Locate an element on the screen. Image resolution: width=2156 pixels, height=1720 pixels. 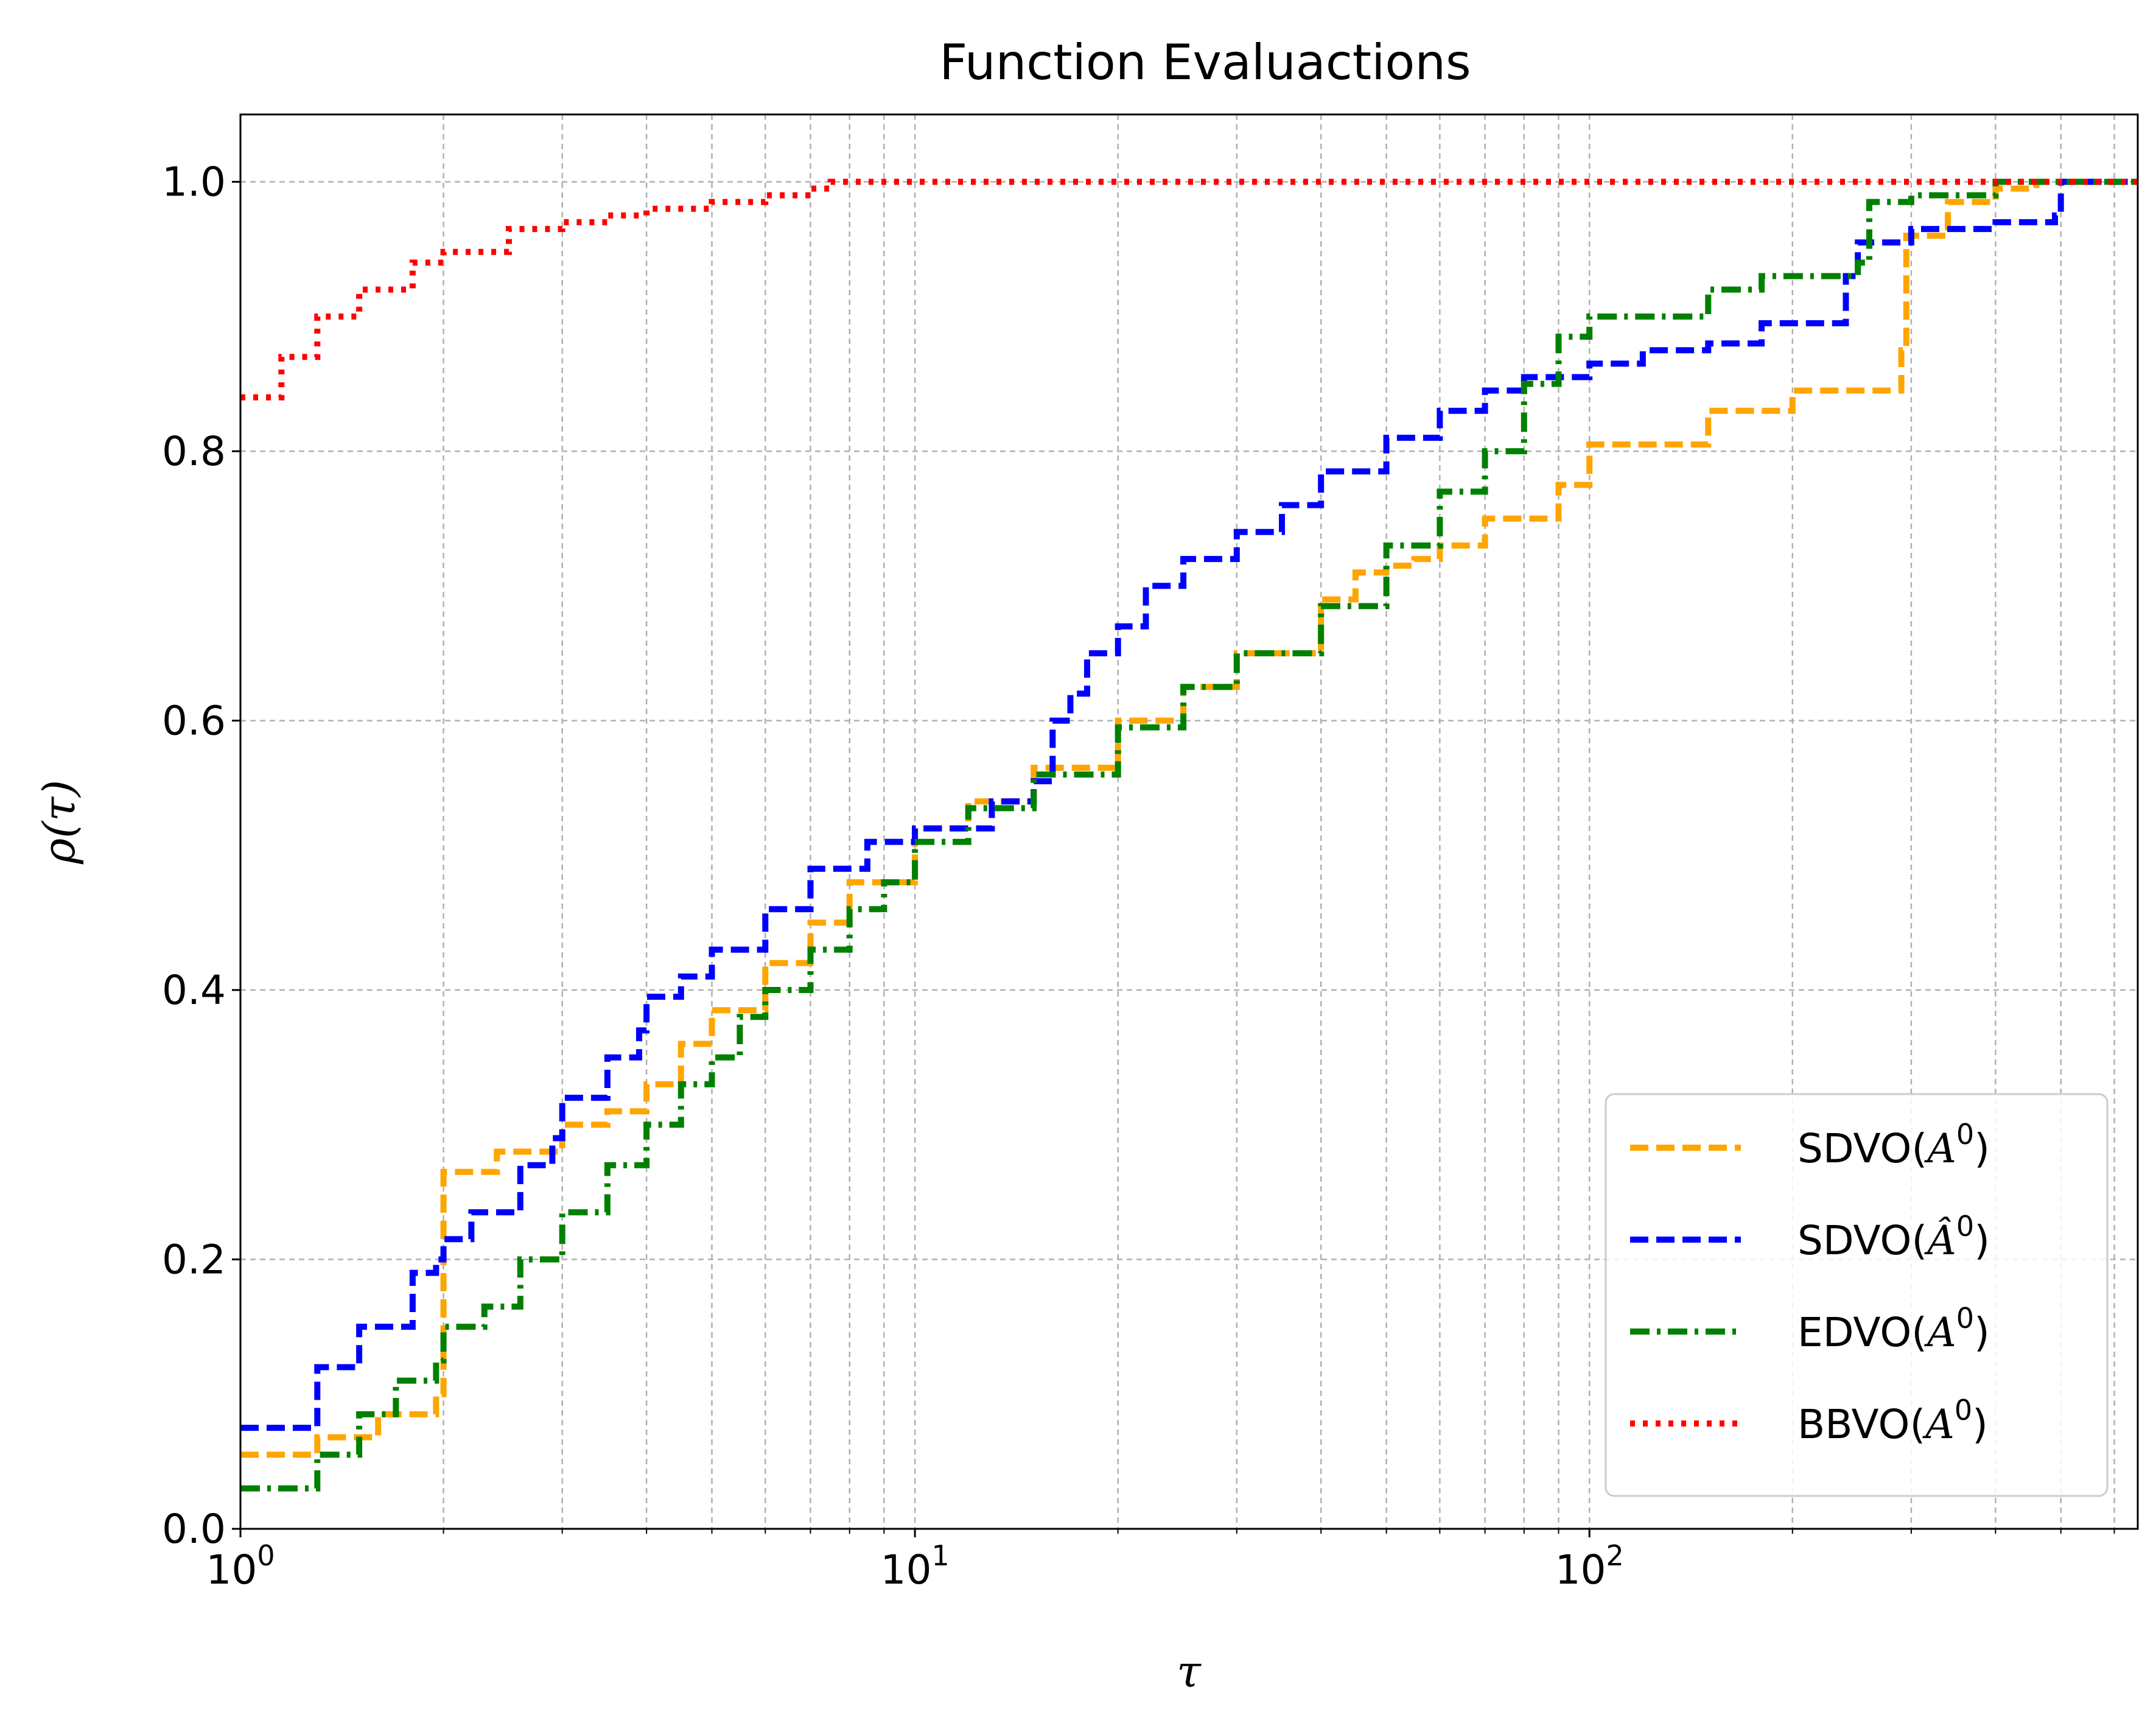
y-tick-label: 0.8 is located at coordinates (194, 451).